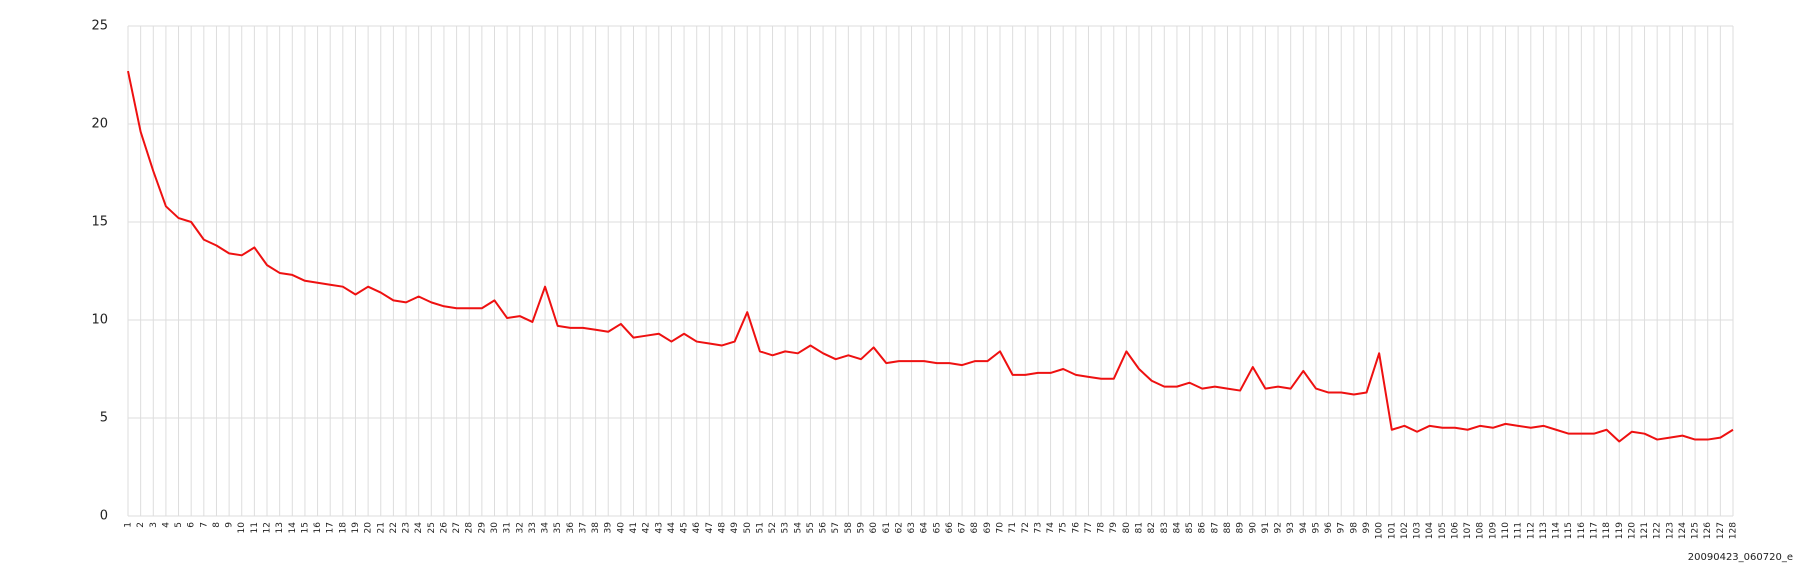 The height and width of the screenshot is (571, 1797). I want to click on y-tick-label: 20, so click(99, 124).